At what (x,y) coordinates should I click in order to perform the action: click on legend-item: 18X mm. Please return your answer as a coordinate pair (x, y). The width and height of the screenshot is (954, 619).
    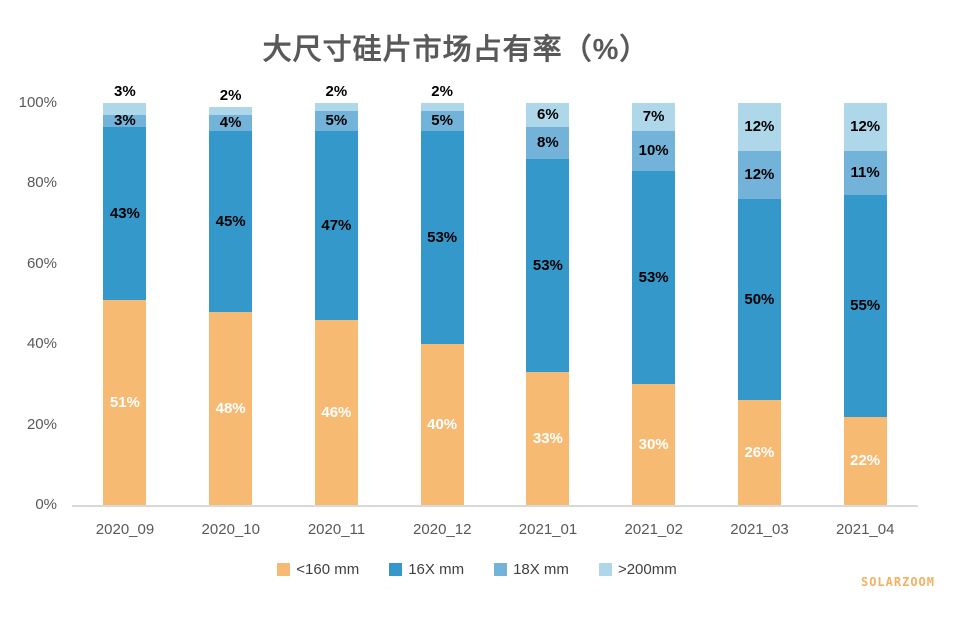
    Looking at the image, I should click on (531, 569).